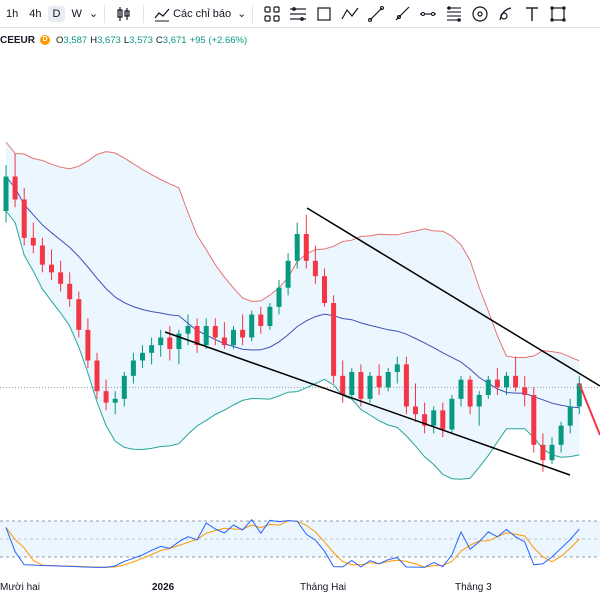 Image resolution: width=600 pixels, height=600 pixels. What do you see at coordinates (292, 543) in the screenshot?
I see `stochastic-k-line` at bounding box center [292, 543].